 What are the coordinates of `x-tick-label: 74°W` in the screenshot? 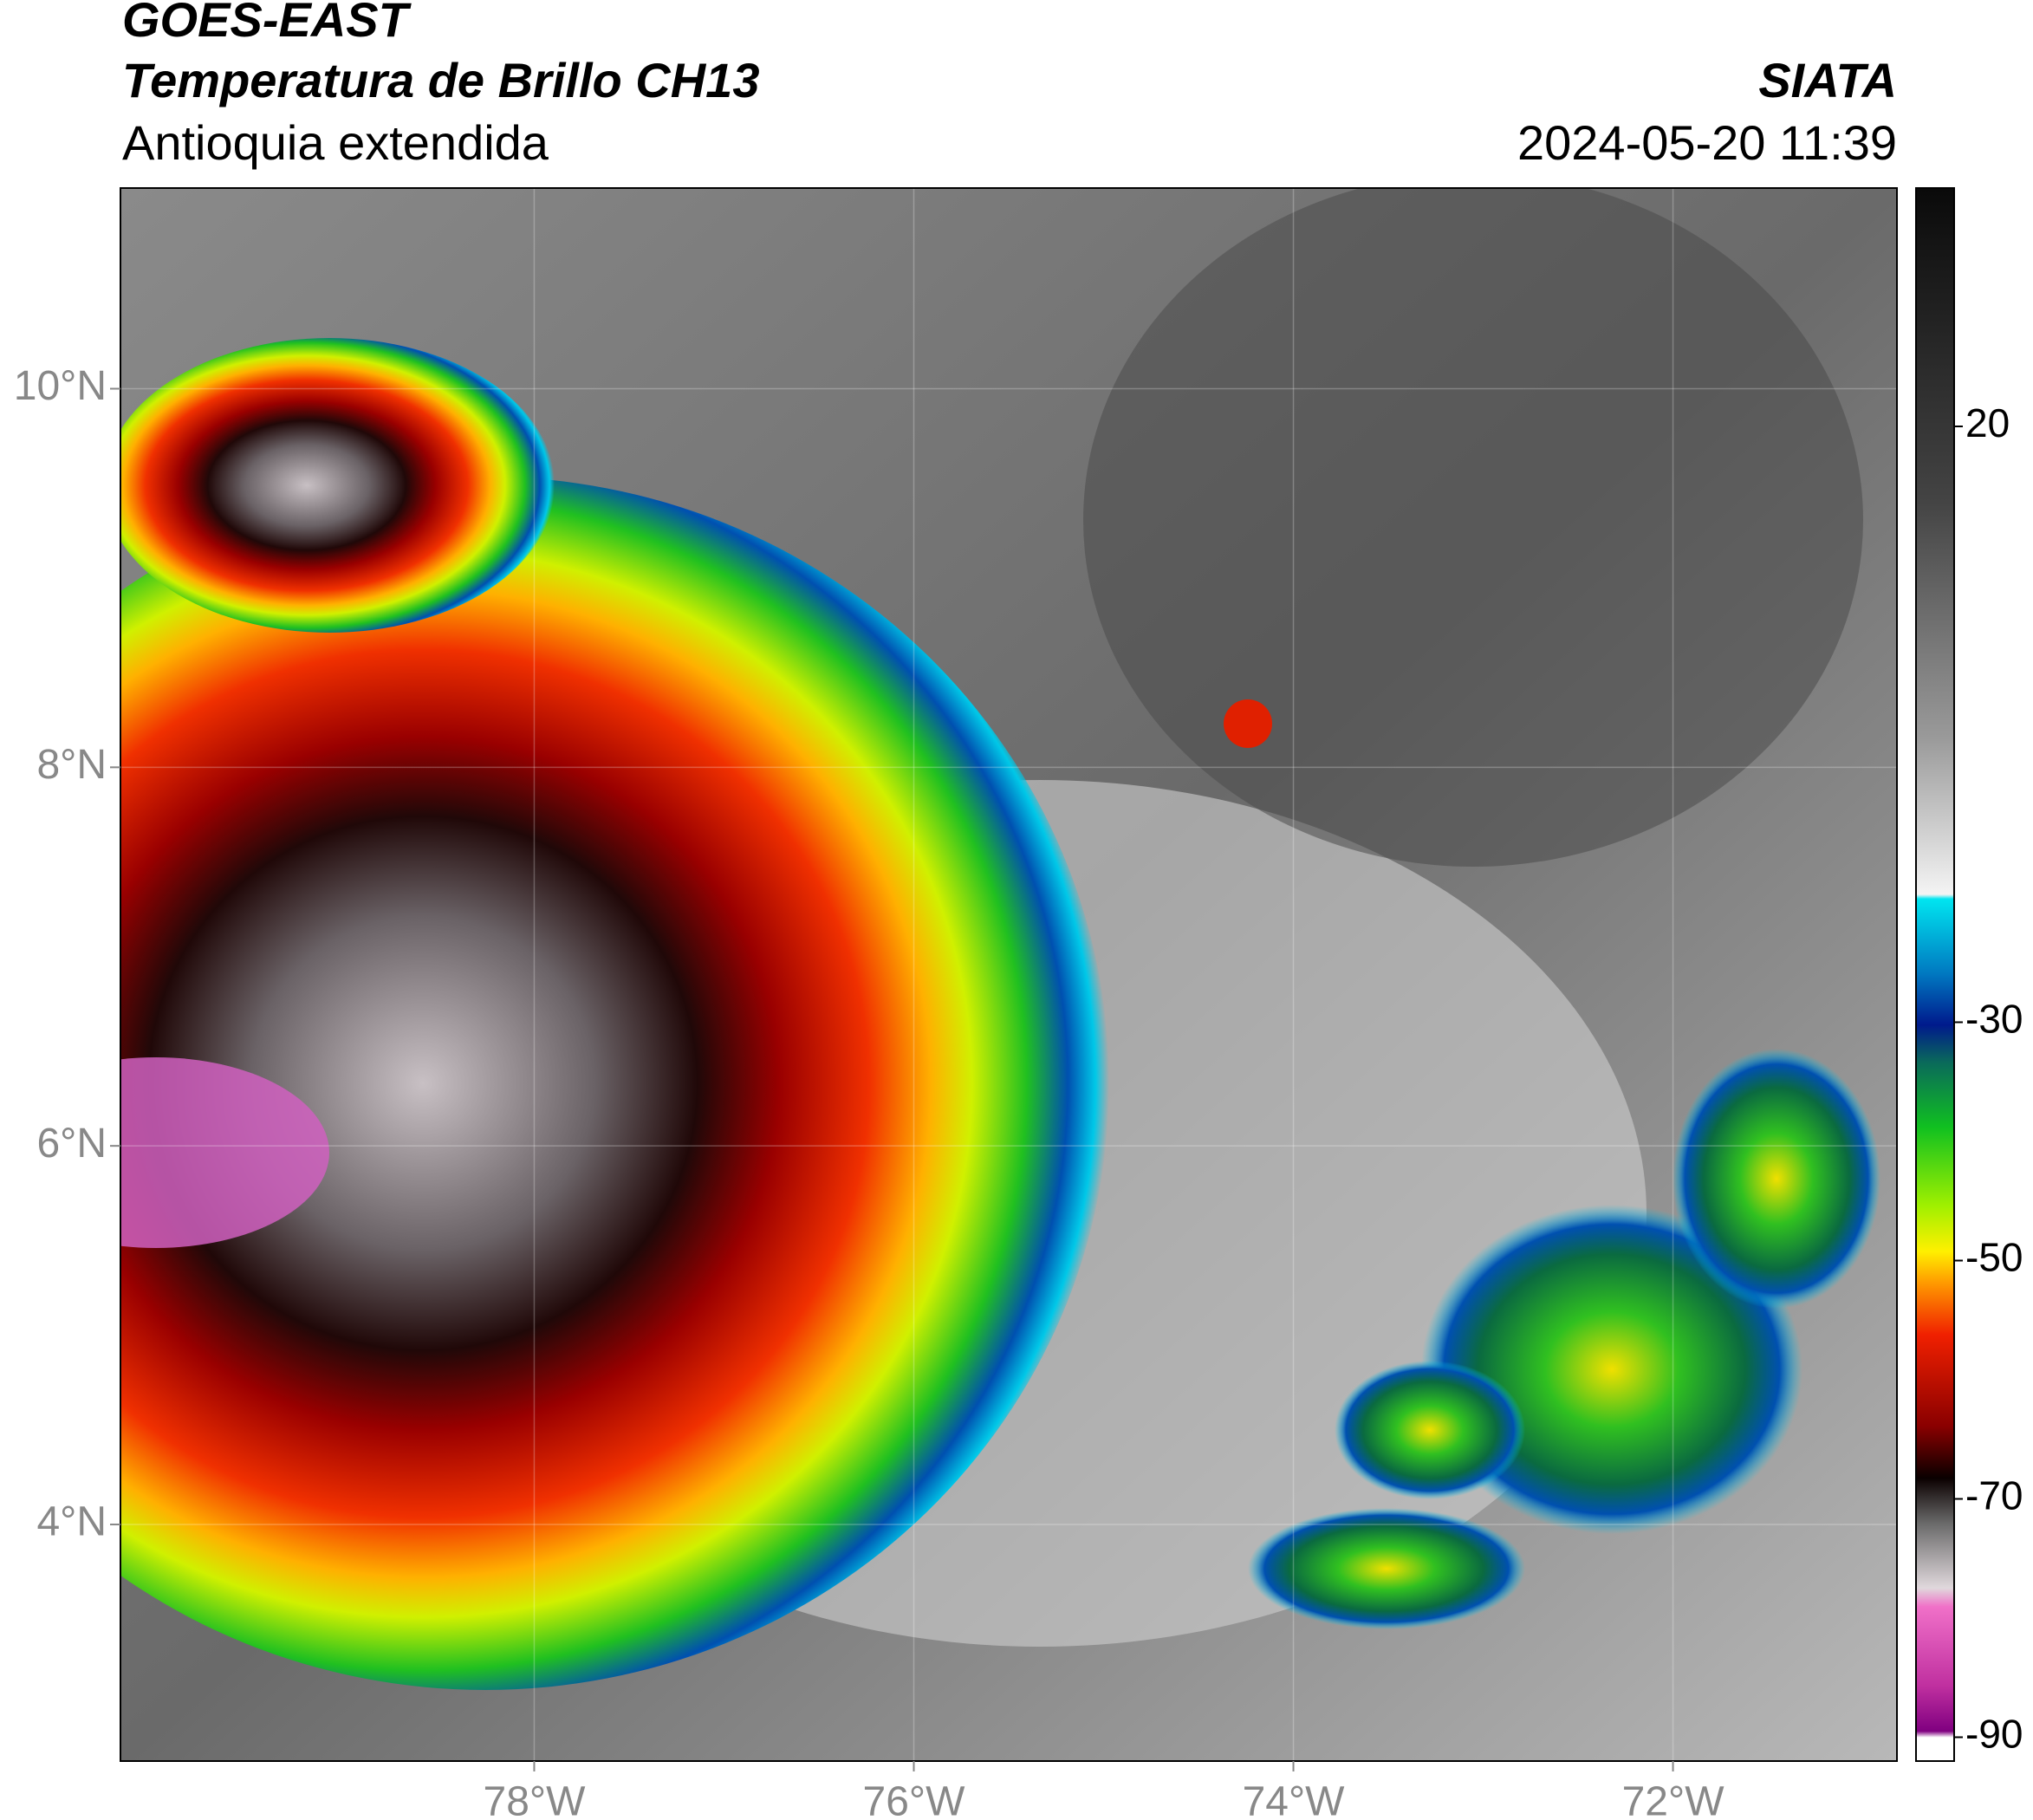 It's located at (1294, 1799).